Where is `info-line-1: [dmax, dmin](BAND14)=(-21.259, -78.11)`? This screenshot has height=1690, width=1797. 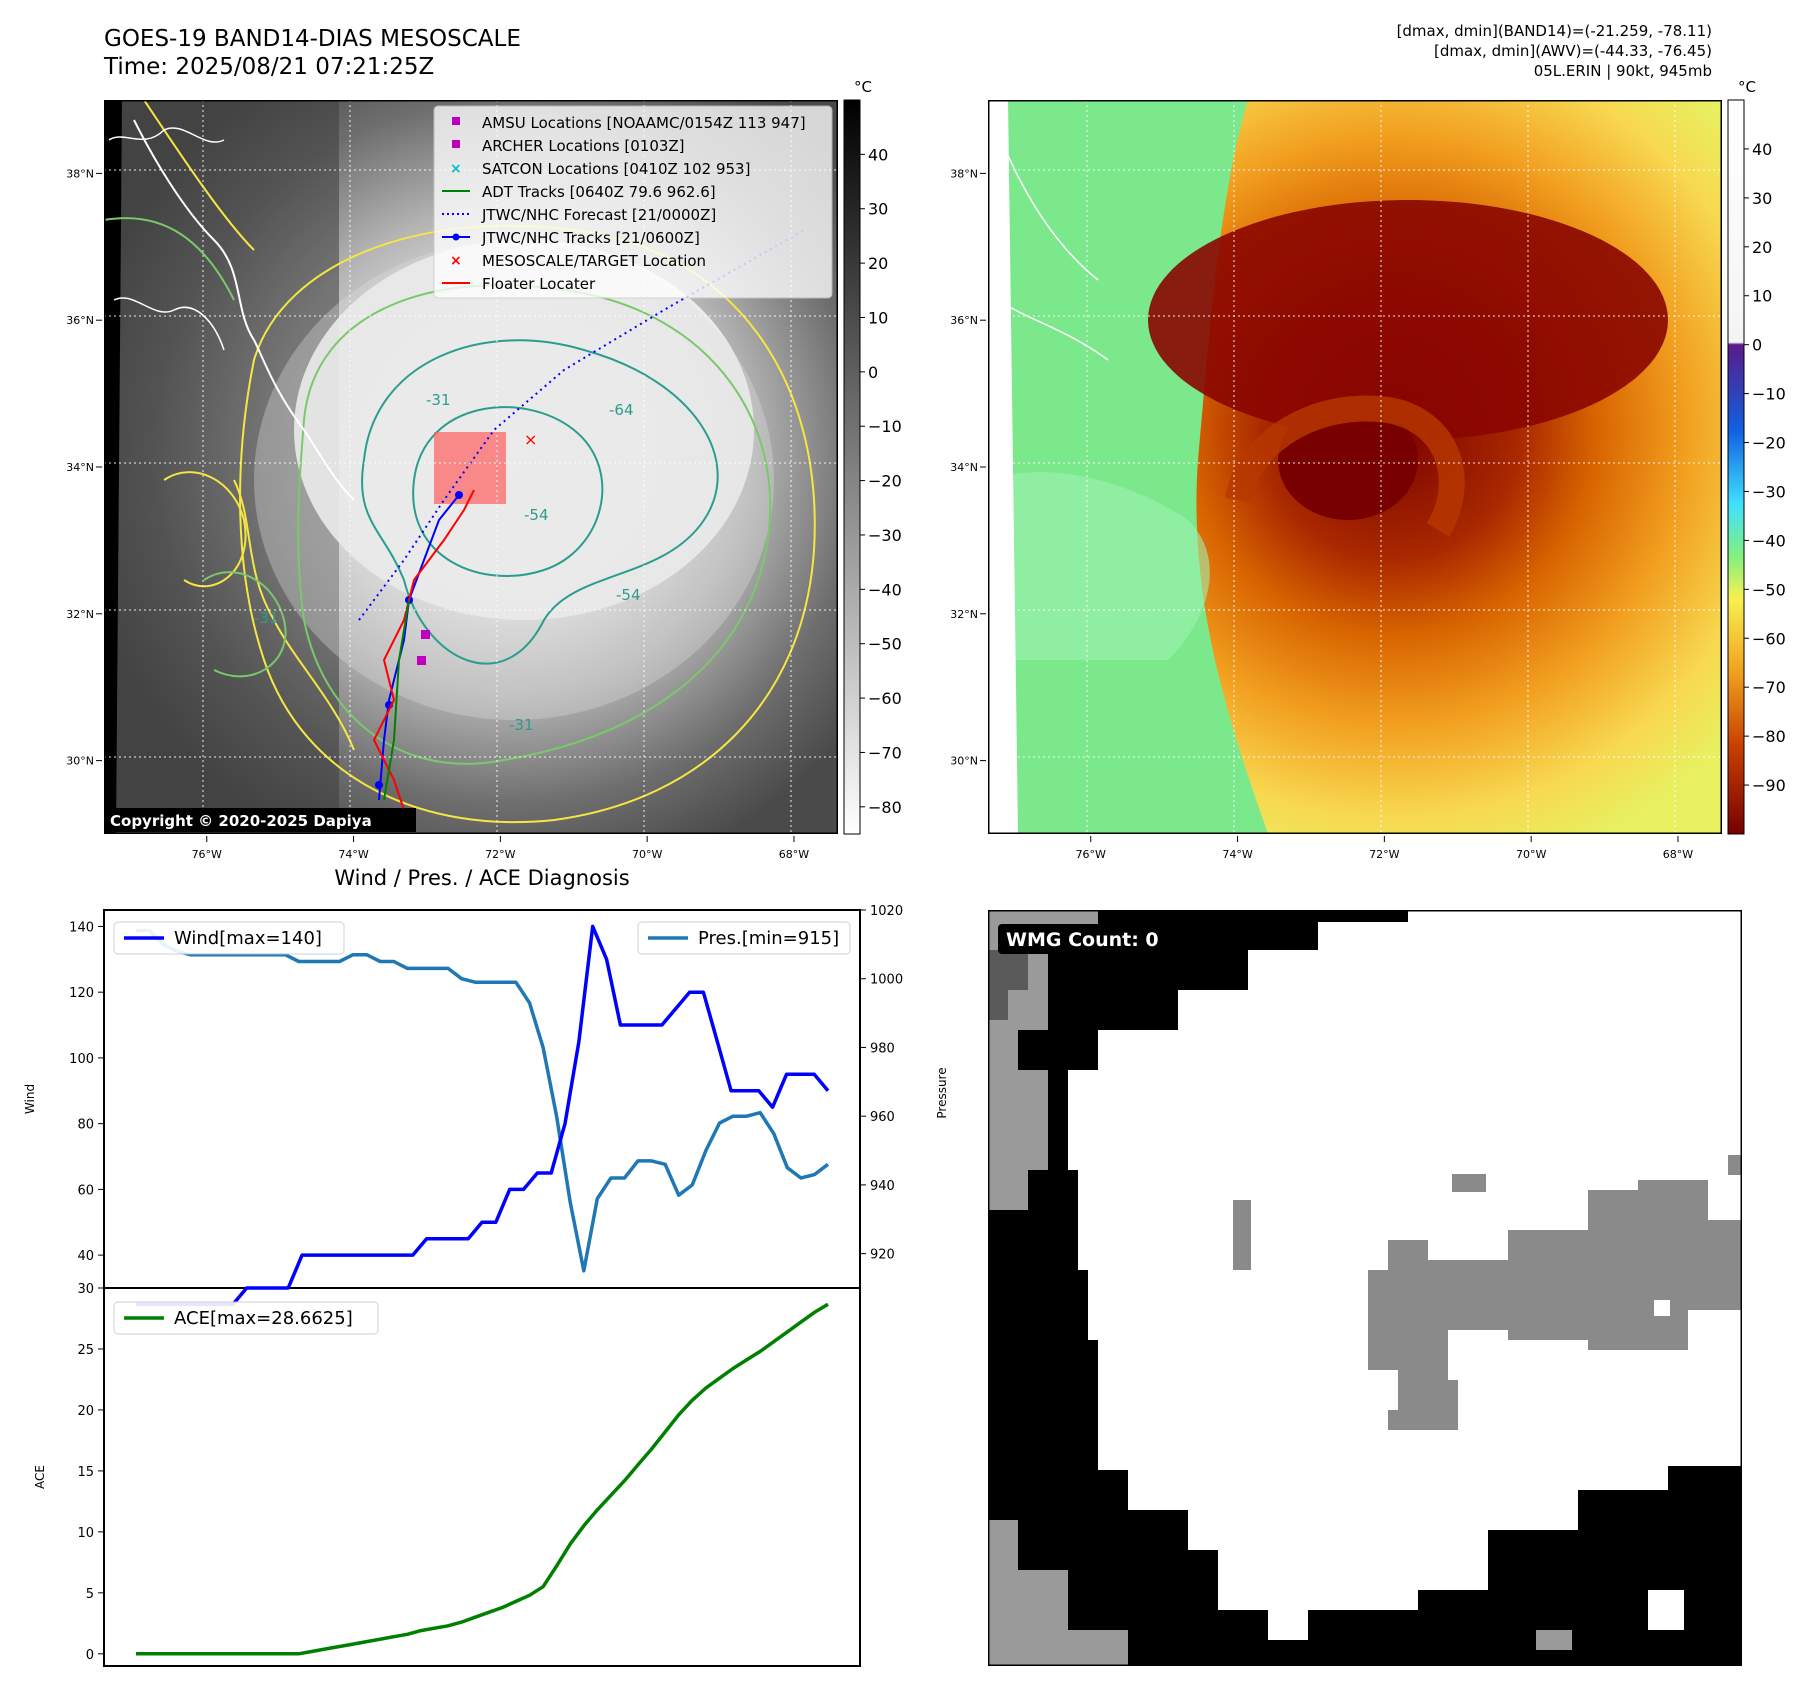
info-line-1: [dmax, dmin](BAND14)=(-21.259, -78.11) is located at coordinates (1554, 31).